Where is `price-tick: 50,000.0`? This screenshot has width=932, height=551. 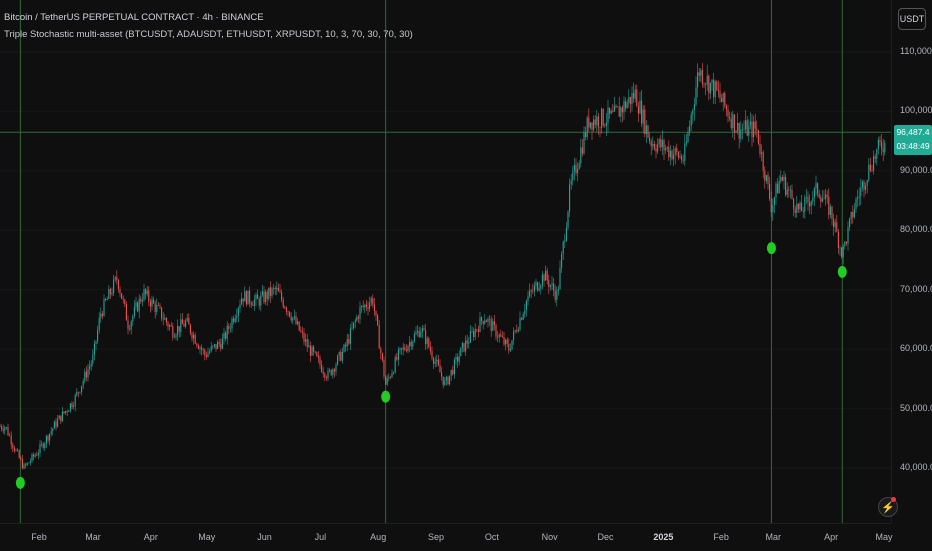
price-tick: 50,000.0 is located at coordinates (916, 407).